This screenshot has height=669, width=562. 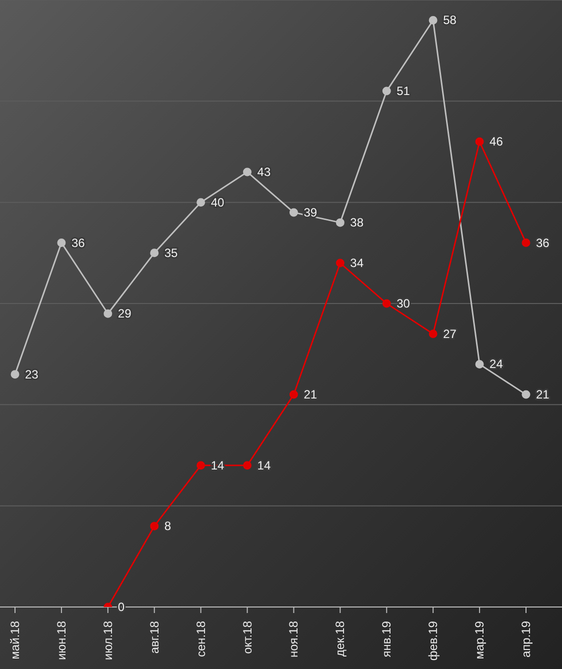 What do you see at coordinates (61, 640) in the screenshot?
I see `x-tick-label: июн.18` at bounding box center [61, 640].